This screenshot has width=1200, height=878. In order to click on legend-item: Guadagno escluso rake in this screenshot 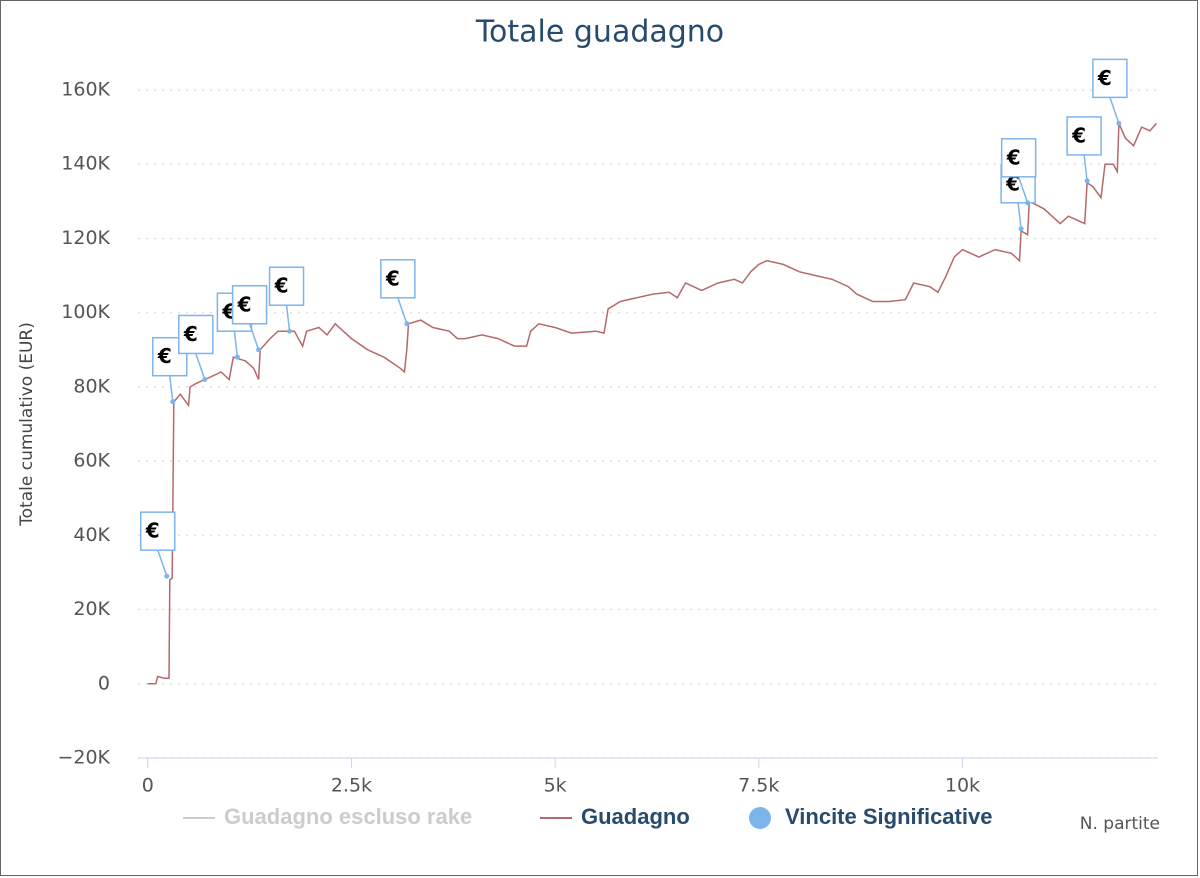, I will do `click(327, 816)`.